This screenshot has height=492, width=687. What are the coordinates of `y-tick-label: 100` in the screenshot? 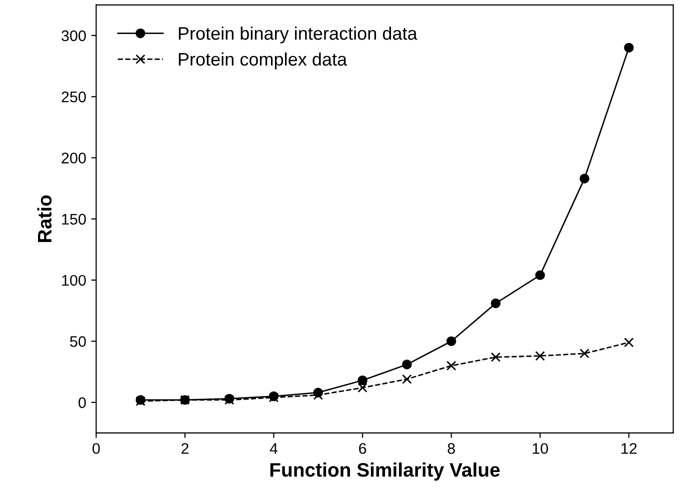 It's located at (74, 280).